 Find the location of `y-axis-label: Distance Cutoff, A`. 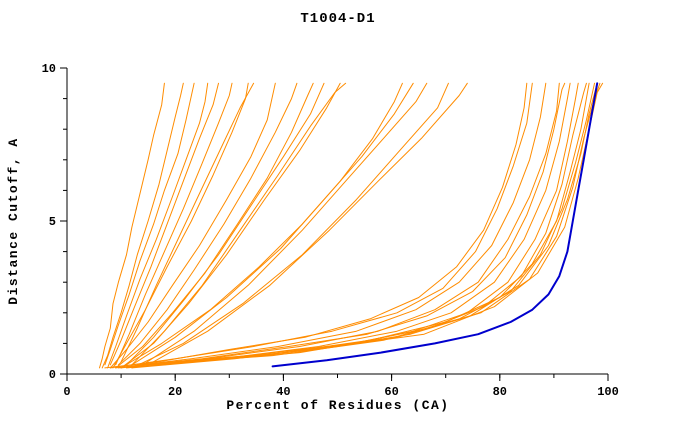

y-axis-label: Distance Cutoff, A is located at coordinates (13, 220).